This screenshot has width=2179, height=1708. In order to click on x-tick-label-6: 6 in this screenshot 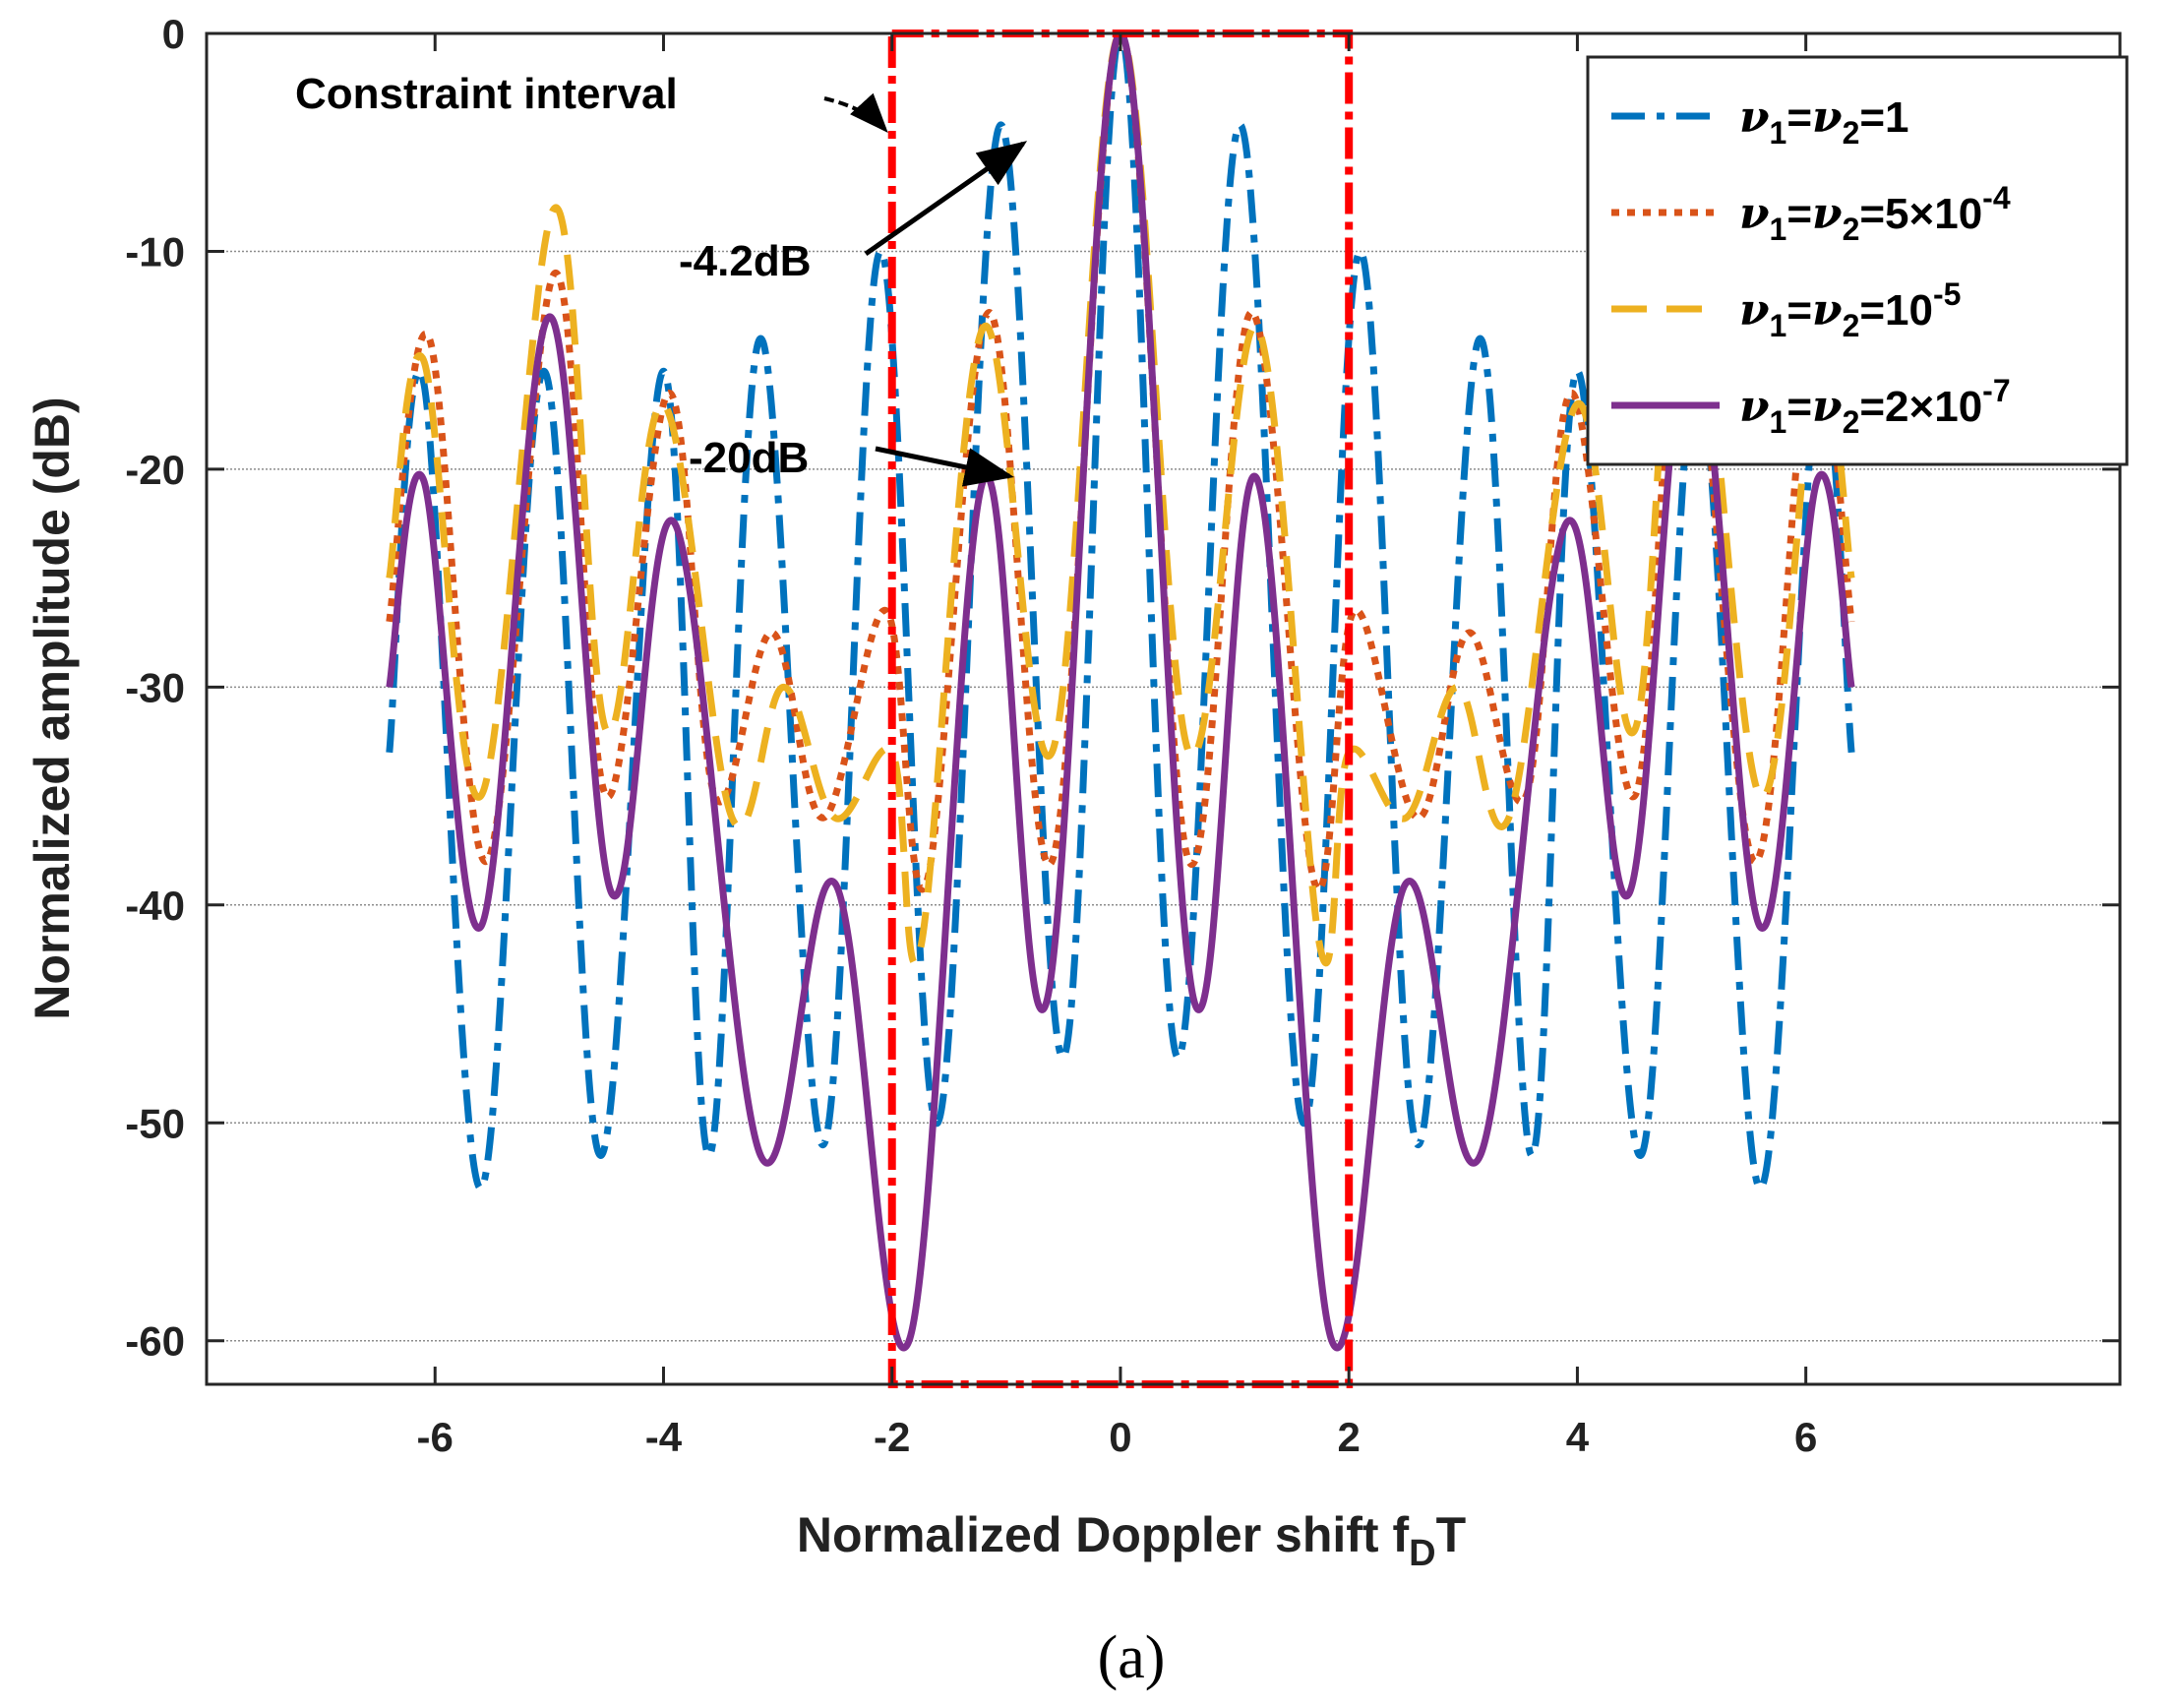, I will do `click(1806, 1437)`.